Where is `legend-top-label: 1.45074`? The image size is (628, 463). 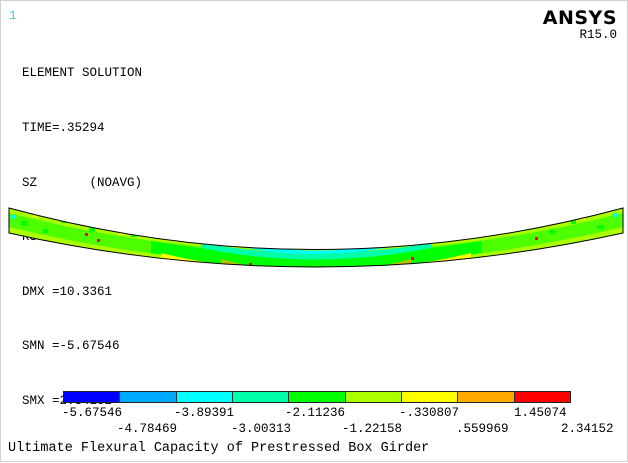
legend-top-label: 1.45074 is located at coordinates (540, 413).